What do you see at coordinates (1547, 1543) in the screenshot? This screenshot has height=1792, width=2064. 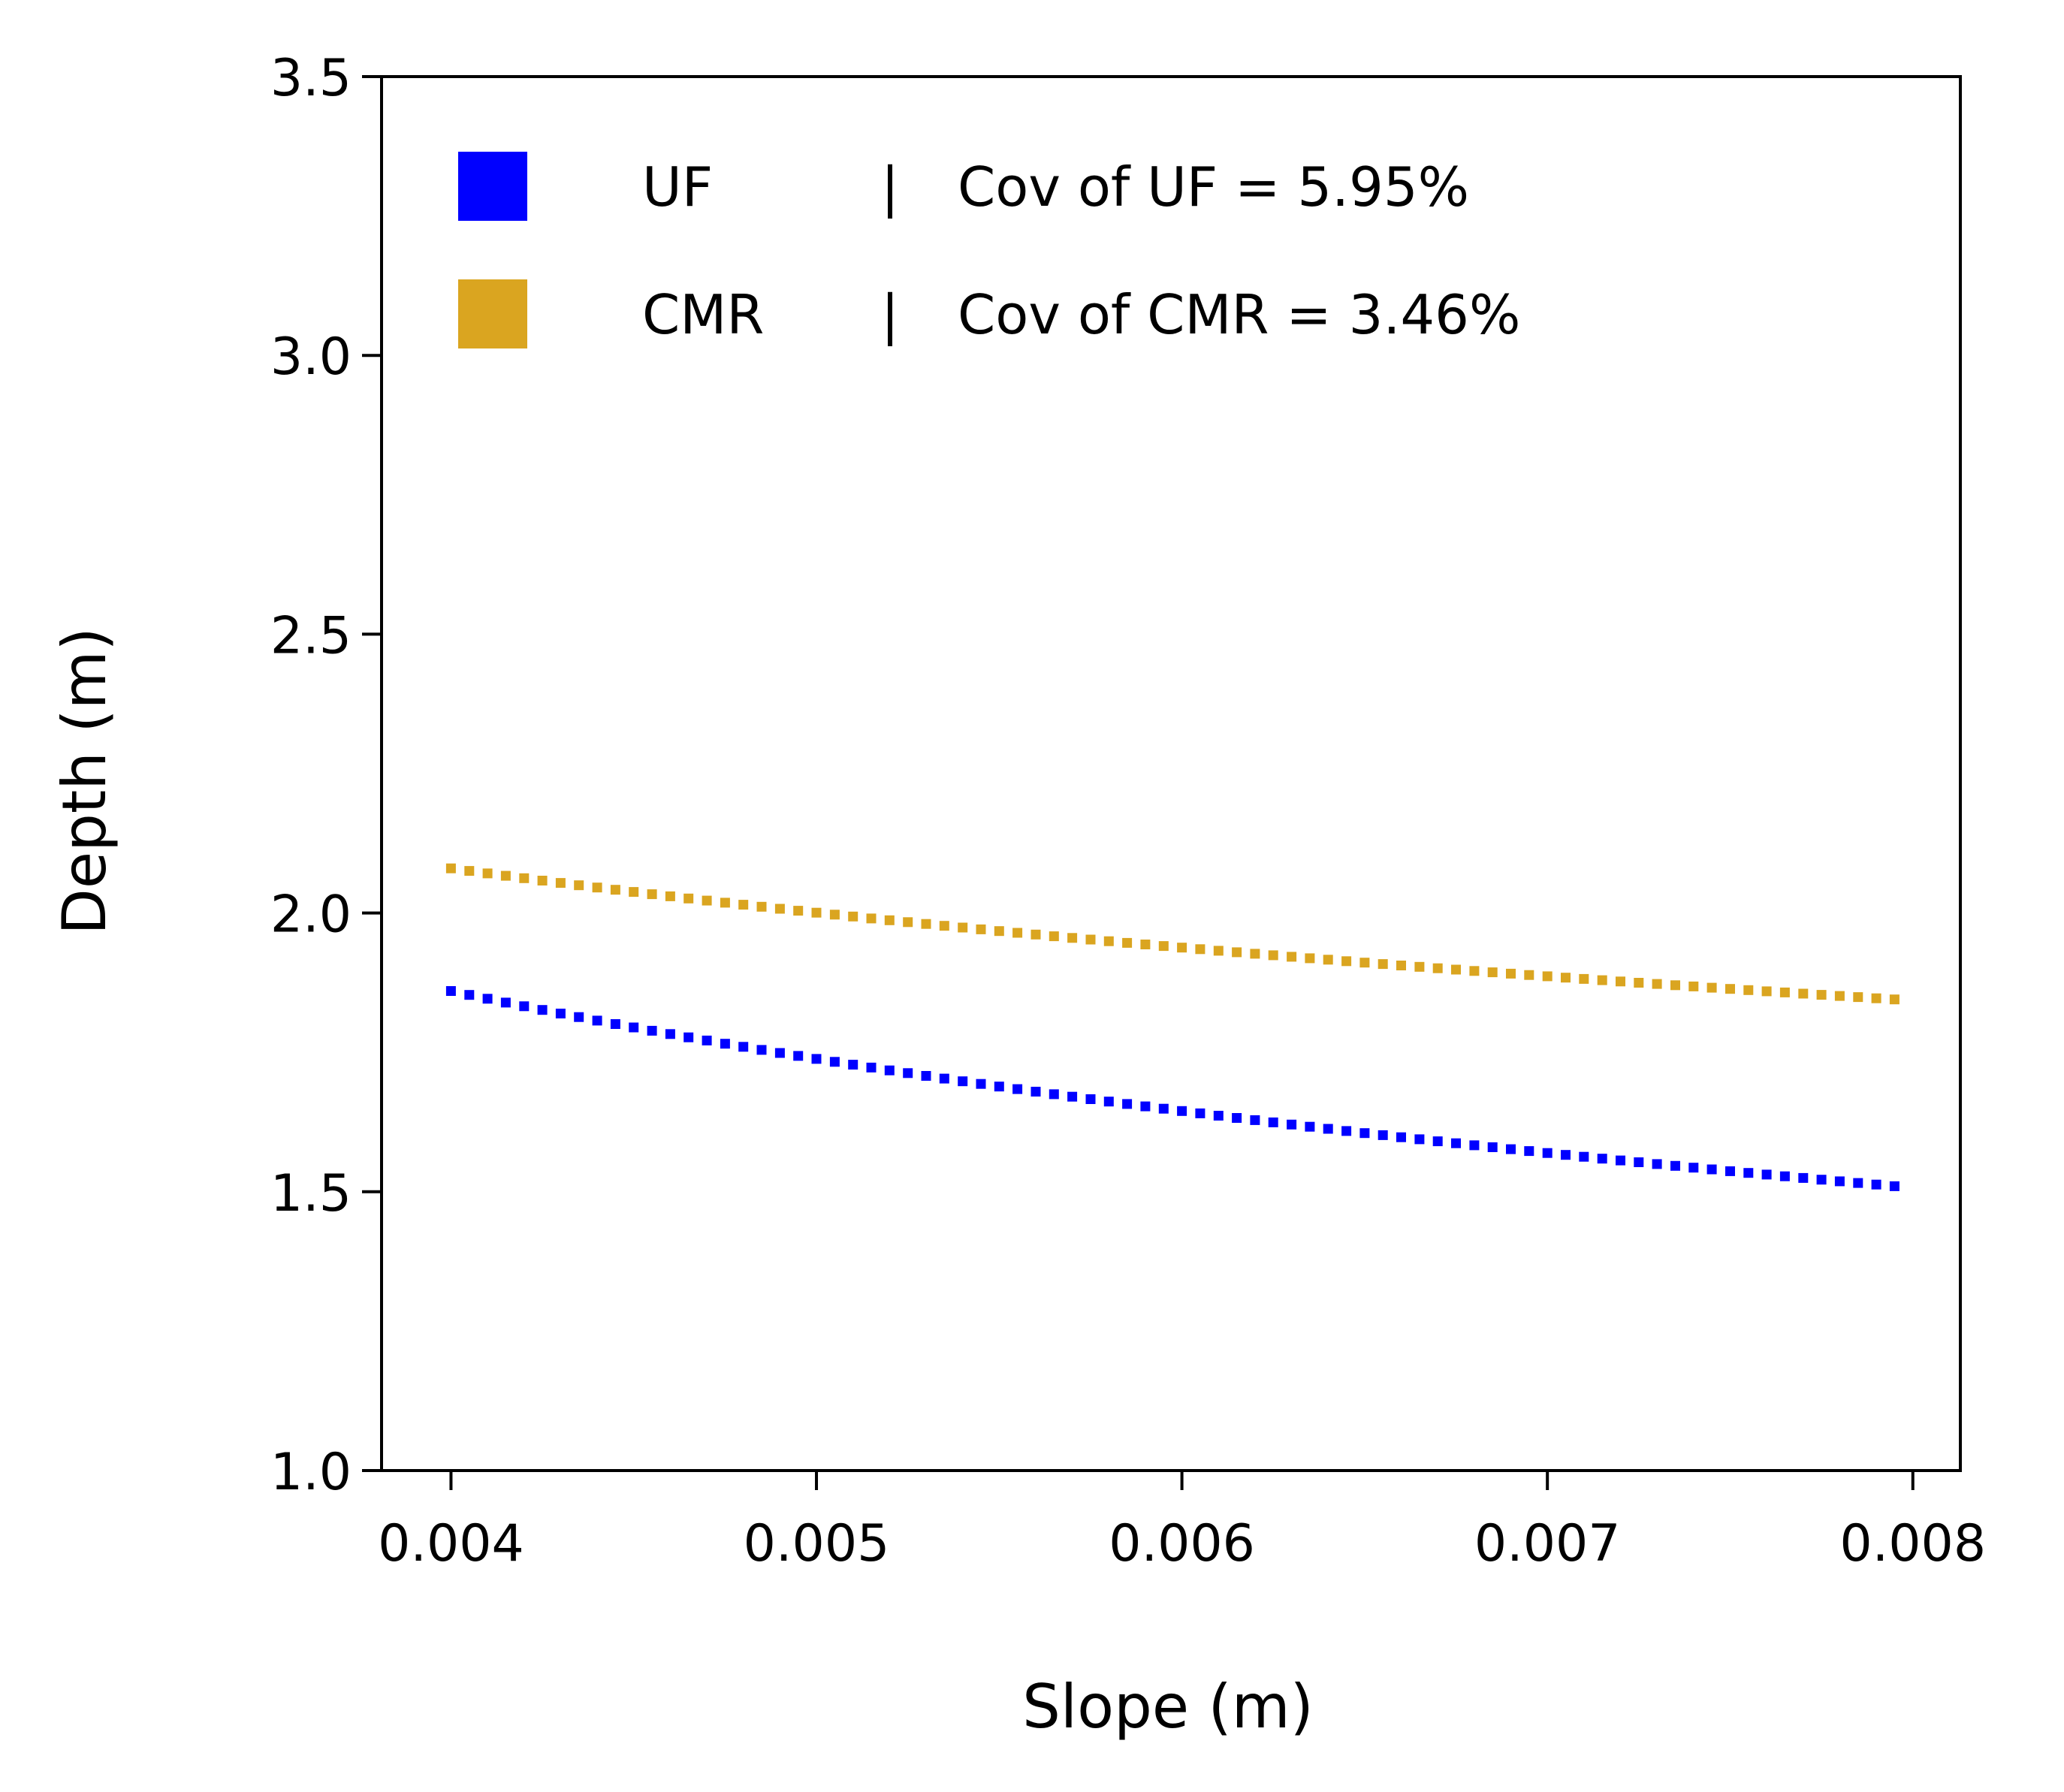 I see `x-tick-label: 0.007` at bounding box center [1547, 1543].